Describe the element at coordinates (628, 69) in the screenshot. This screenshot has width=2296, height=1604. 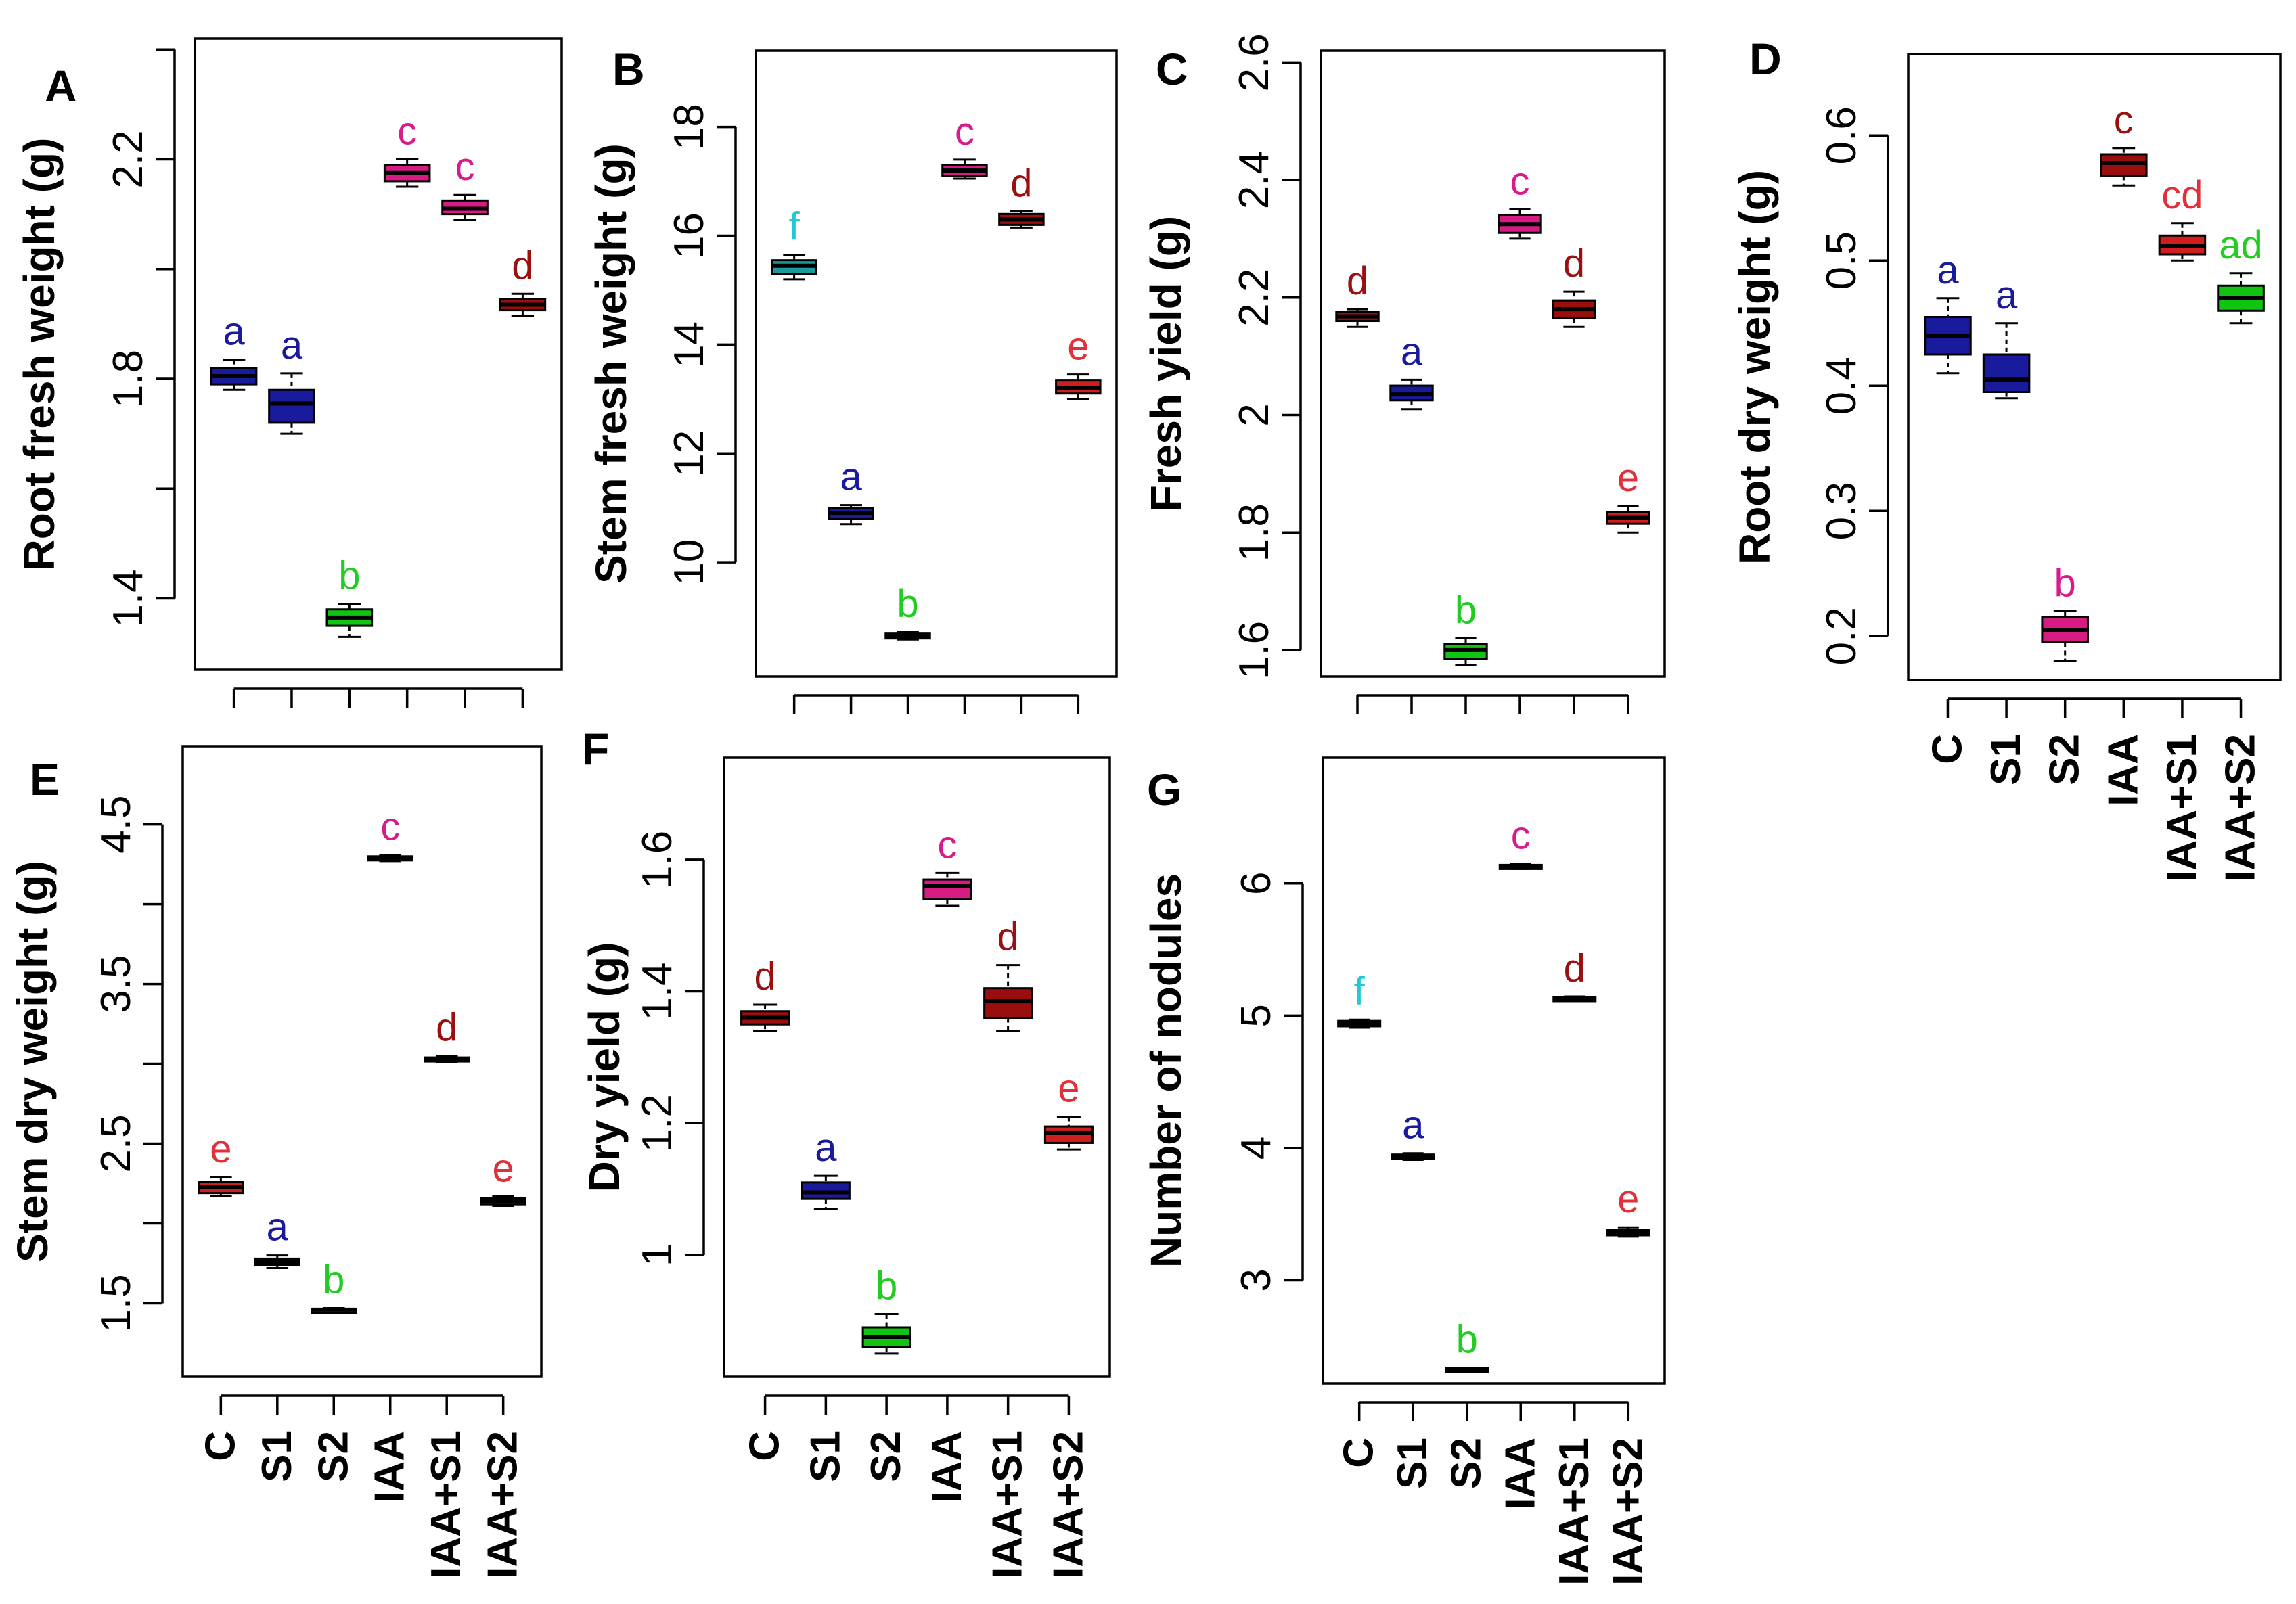
I see `panel-letter: B` at that location.